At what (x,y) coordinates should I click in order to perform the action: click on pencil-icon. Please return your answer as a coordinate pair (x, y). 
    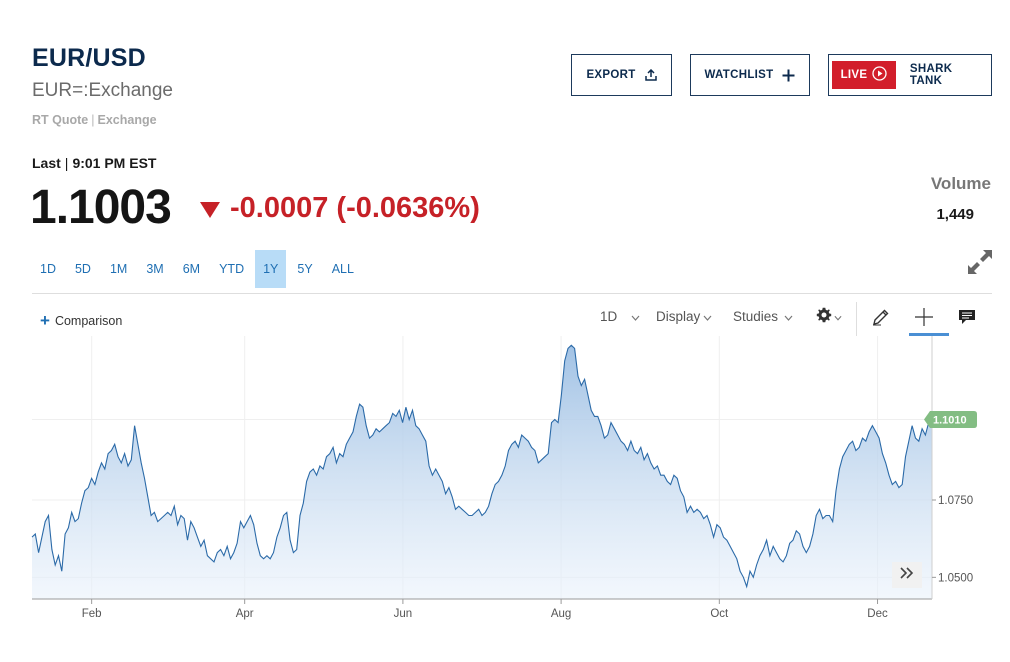
    Looking at the image, I should click on (881, 317).